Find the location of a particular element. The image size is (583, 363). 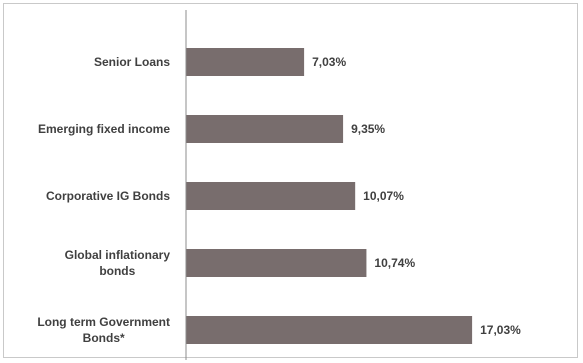

category-label-1: Senior Loans is located at coordinates (132, 62).